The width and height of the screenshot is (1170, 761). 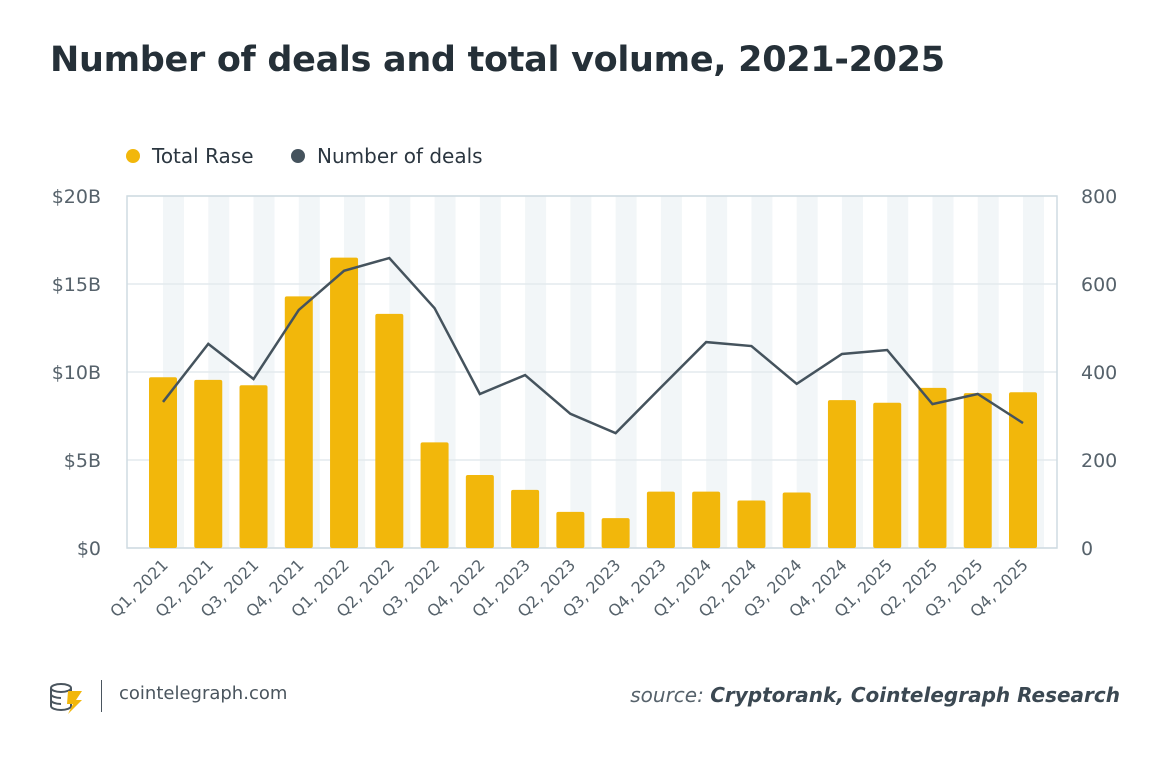 What do you see at coordinates (915, 695) in the screenshot?
I see `source-text: Cryptorank, Cointelegraph Research` at bounding box center [915, 695].